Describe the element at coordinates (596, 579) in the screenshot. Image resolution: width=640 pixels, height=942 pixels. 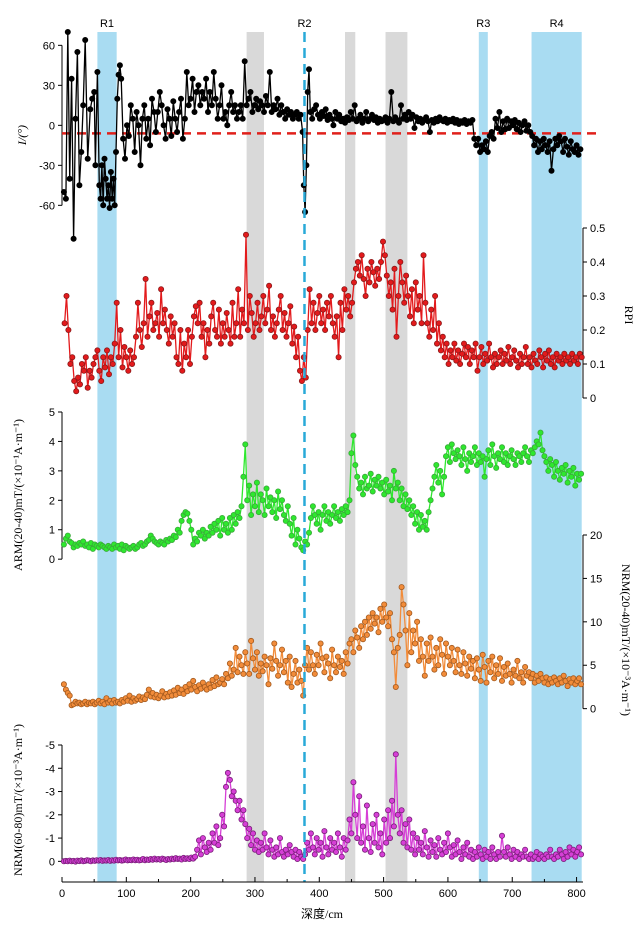
I see `y-tick-label-NRM2040: 15` at that location.